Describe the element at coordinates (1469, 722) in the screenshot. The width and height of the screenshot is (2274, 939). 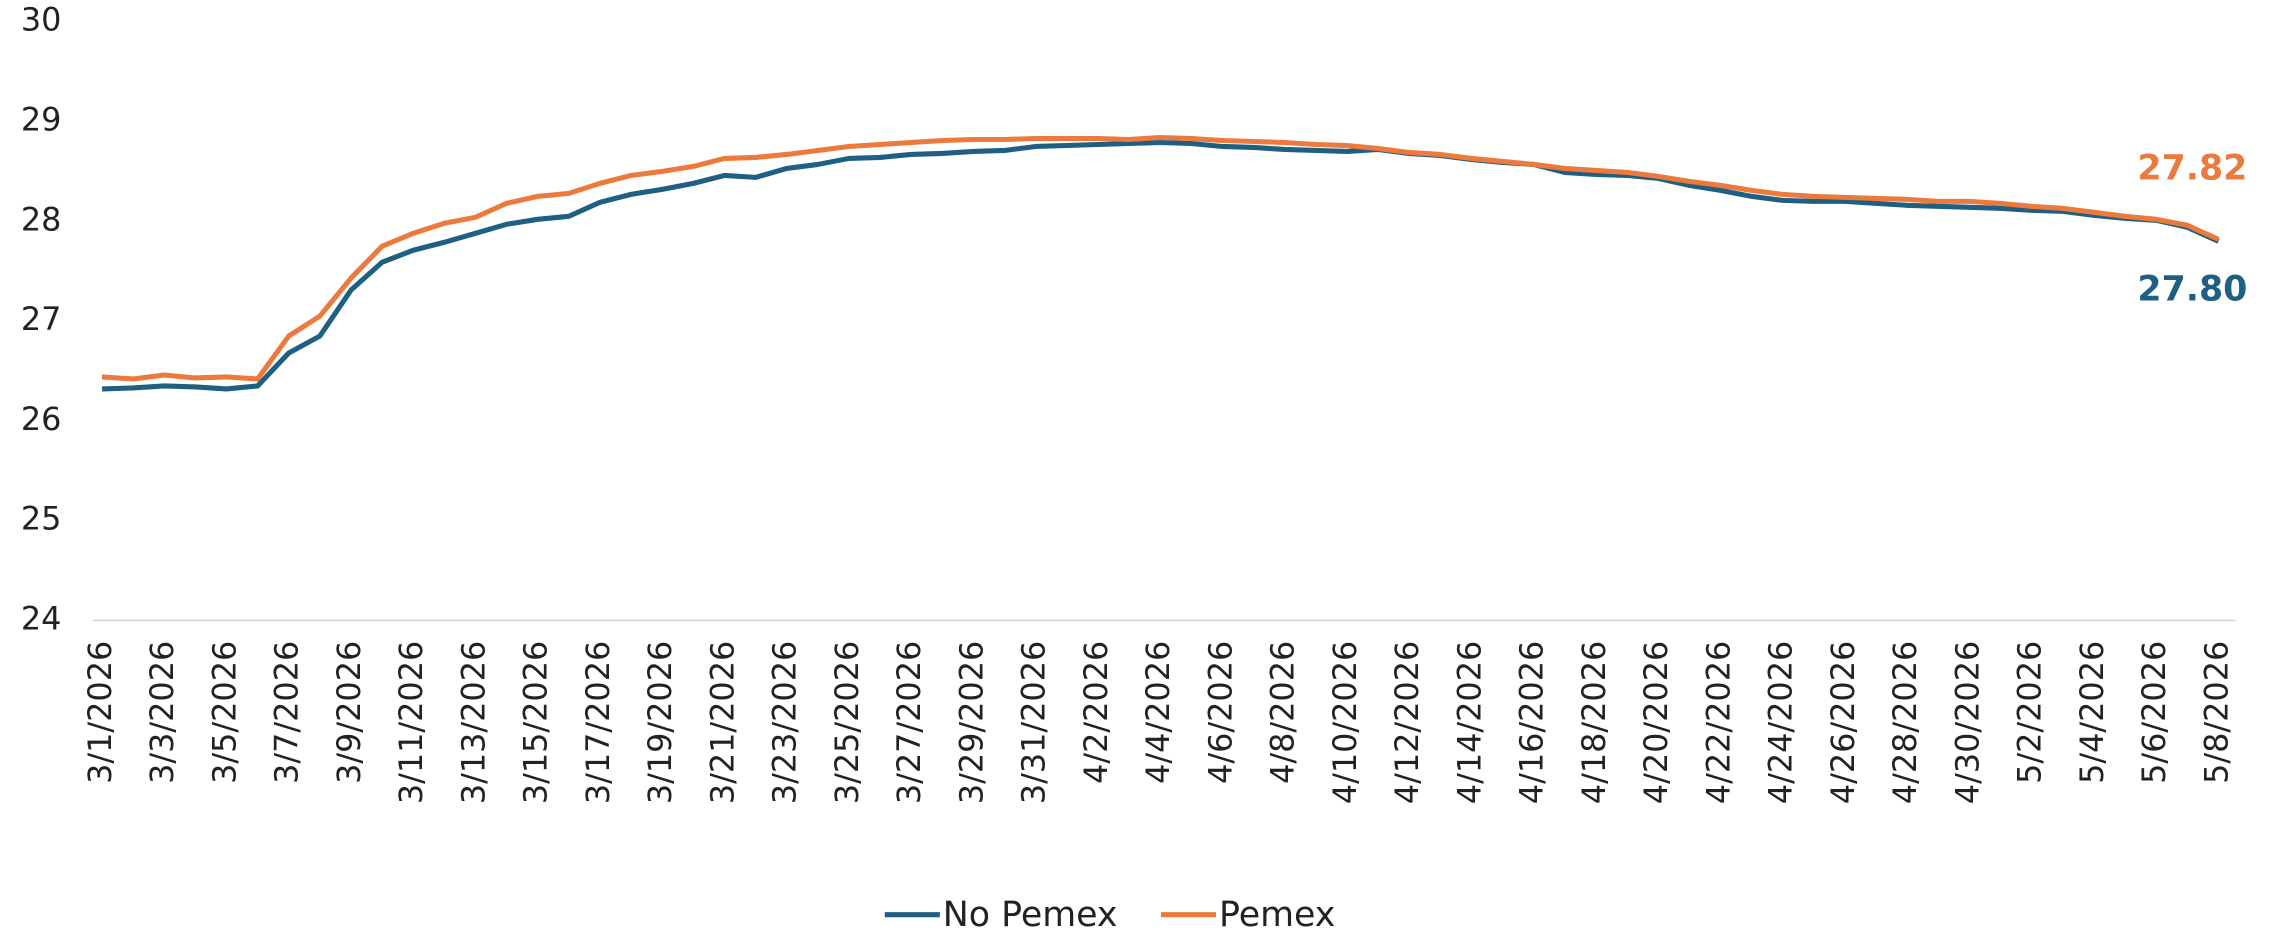
I see `x-tick-label: 4/14/2026` at that location.